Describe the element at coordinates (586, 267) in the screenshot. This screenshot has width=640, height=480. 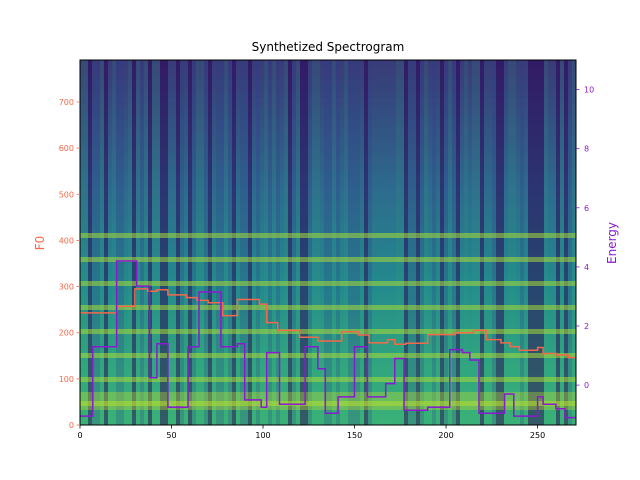
I see `energy-tick-label: 4` at that location.